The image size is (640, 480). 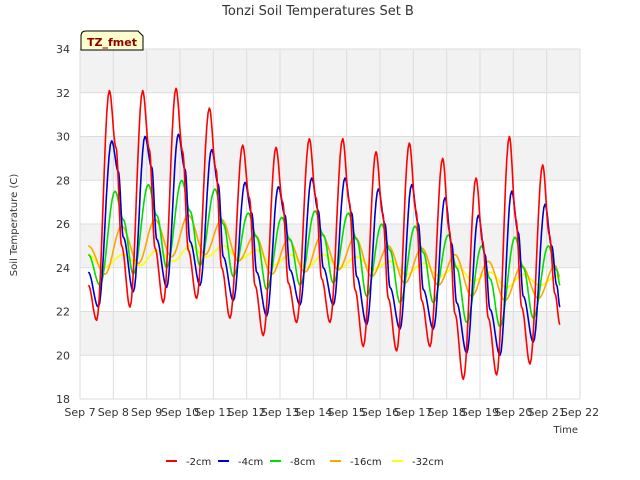 I want to click on x-tick-label: Sep 17, so click(x=413, y=412).